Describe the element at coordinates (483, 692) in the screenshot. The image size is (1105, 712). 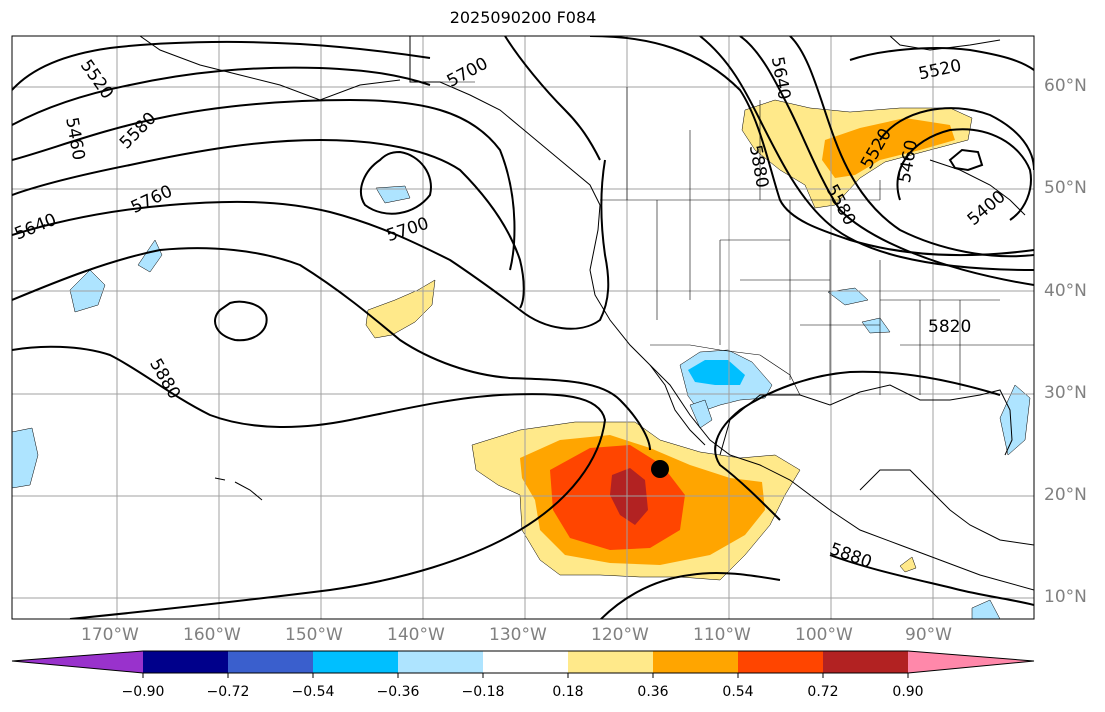
I see `colorbar-tick-label: −0.18` at that location.